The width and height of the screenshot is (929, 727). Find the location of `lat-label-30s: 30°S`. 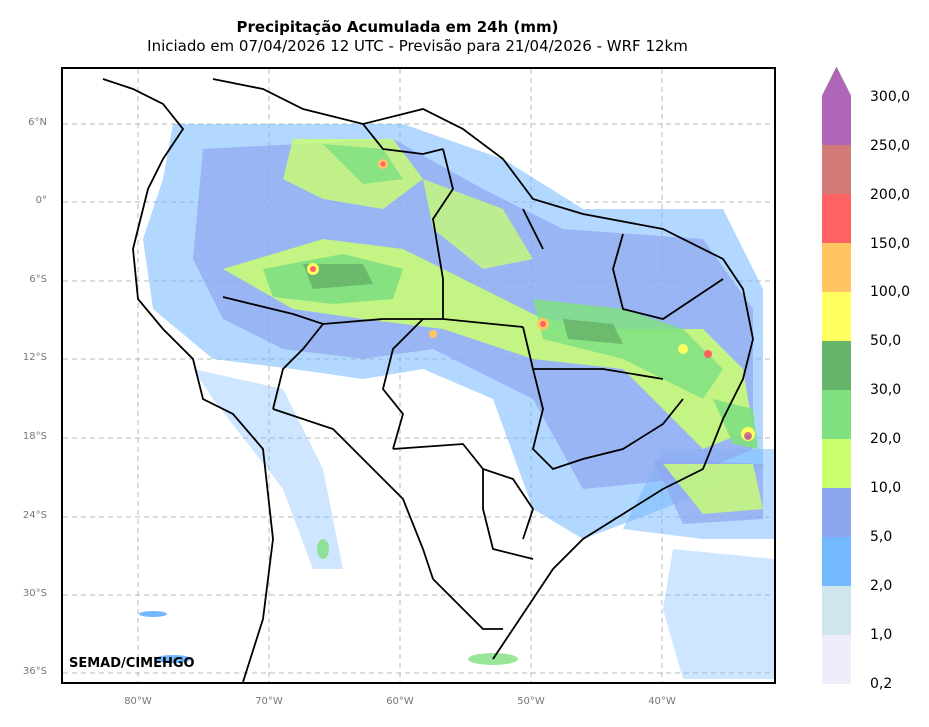

lat-label-30s: 30°S is located at coordinates (34, 593).